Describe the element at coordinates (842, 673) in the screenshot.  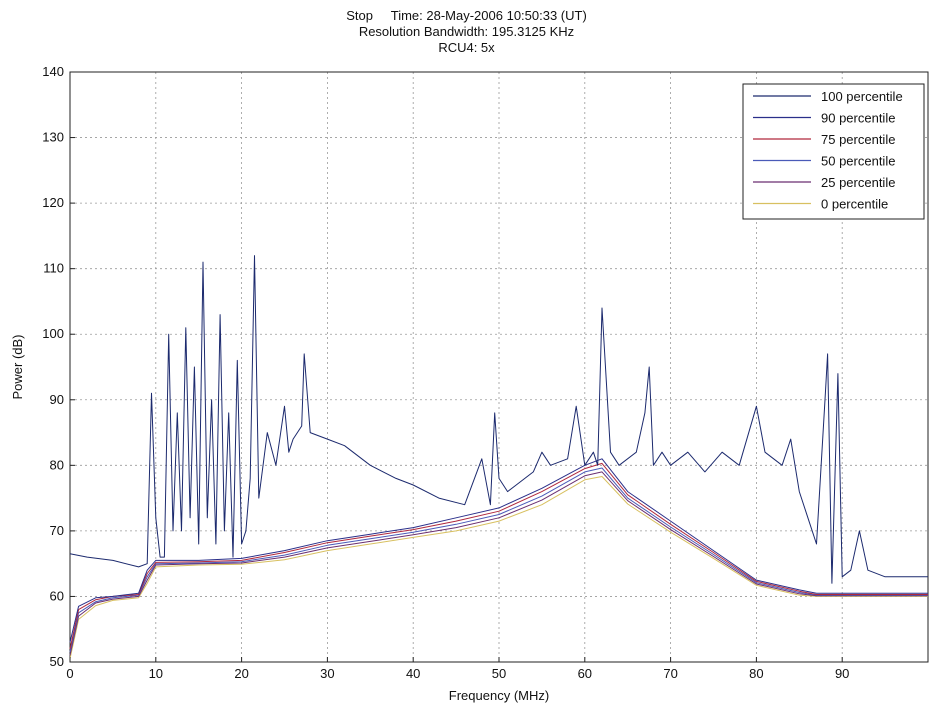
I see `x-tick-label: 90` at that location.